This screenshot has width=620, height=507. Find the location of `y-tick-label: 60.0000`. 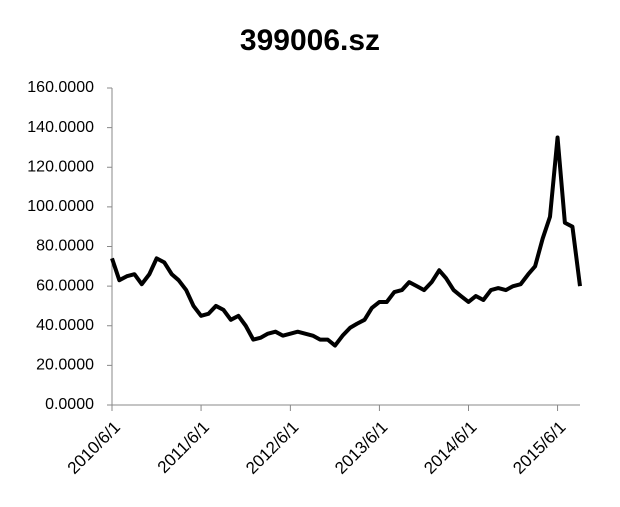

y-tick-label: 60.0000 is located at coordinates (65, 285).